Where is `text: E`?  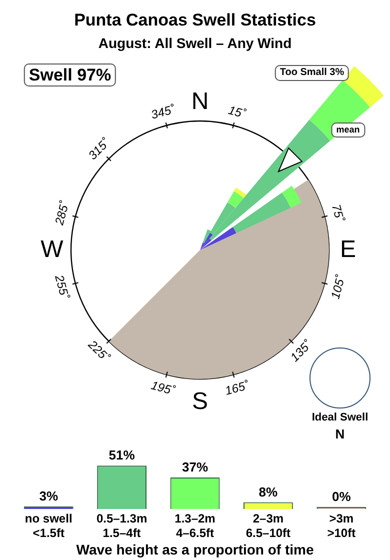
text: E is located at coordinates (348, 249).